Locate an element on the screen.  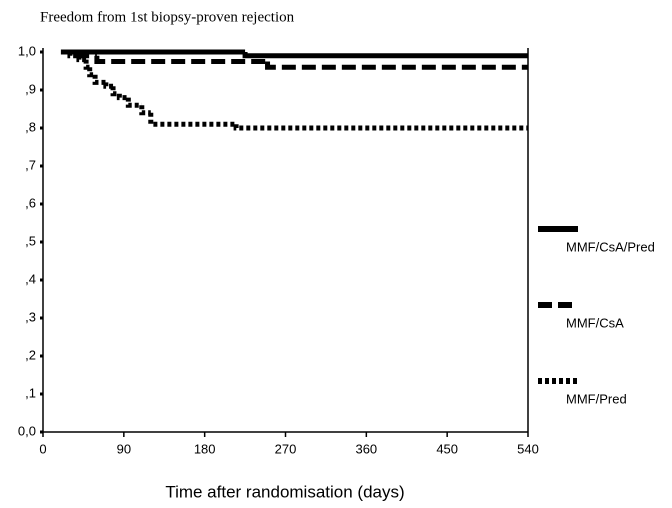
x-tick-label: 270 is located at coordinates (286, 448).